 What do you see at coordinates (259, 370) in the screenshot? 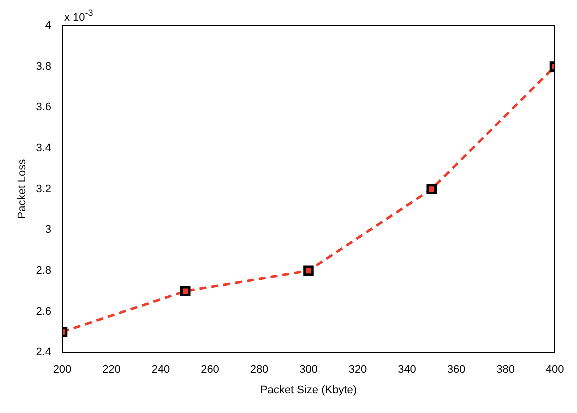
I see `x-tick-label: 280` at bounding box center [259, 370].